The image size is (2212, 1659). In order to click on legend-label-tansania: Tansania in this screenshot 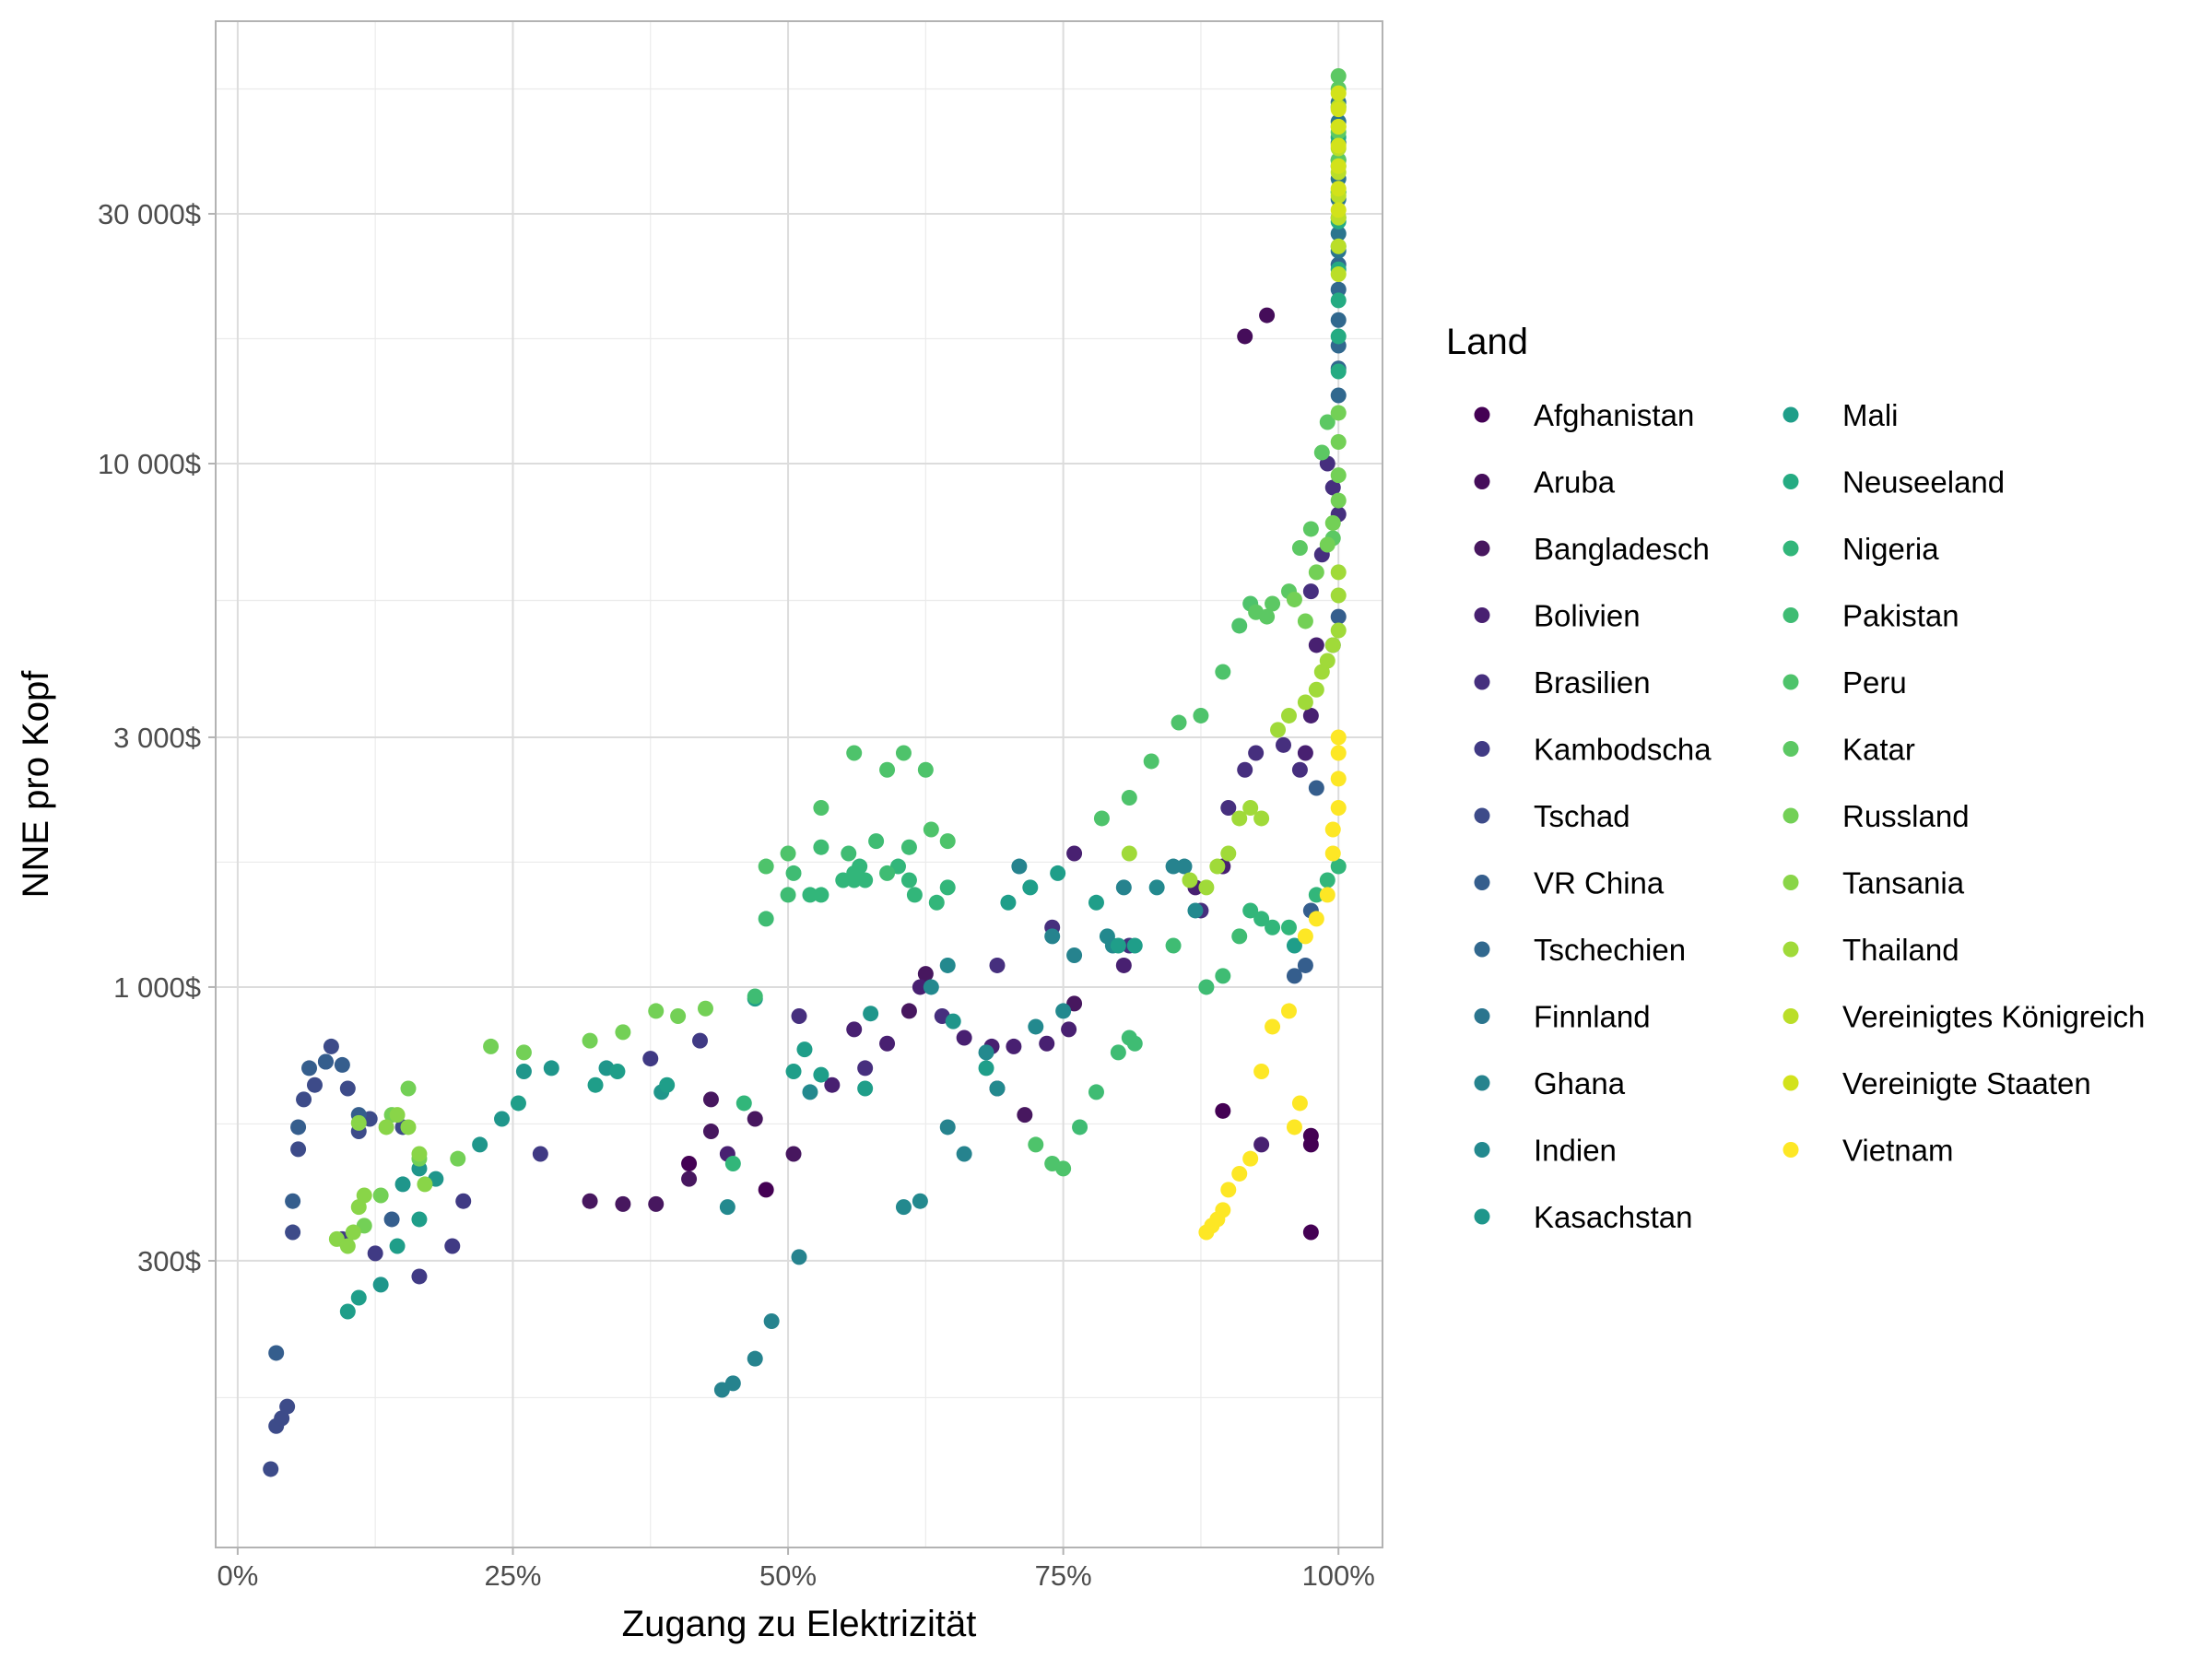, I will do `click(1903, 883)`.